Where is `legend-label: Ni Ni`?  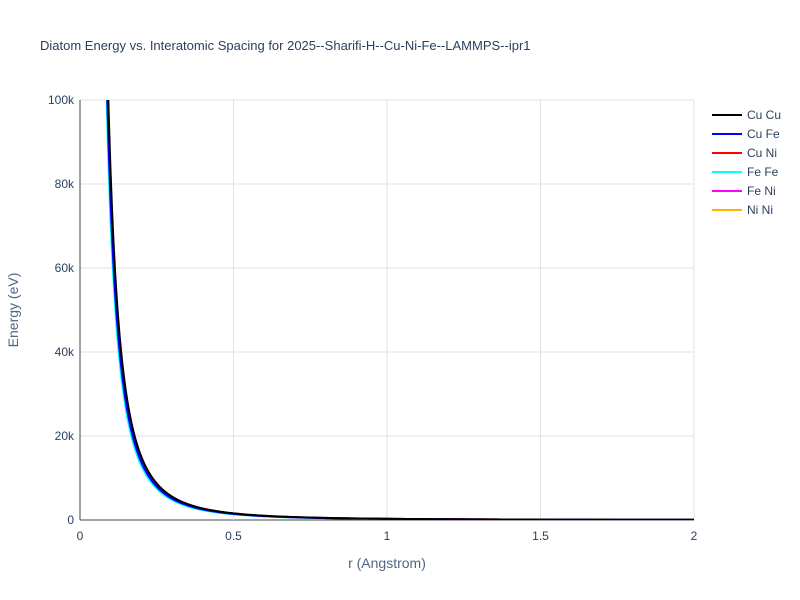 legend-label: Ni Ni is located at coordinates (760, 210).